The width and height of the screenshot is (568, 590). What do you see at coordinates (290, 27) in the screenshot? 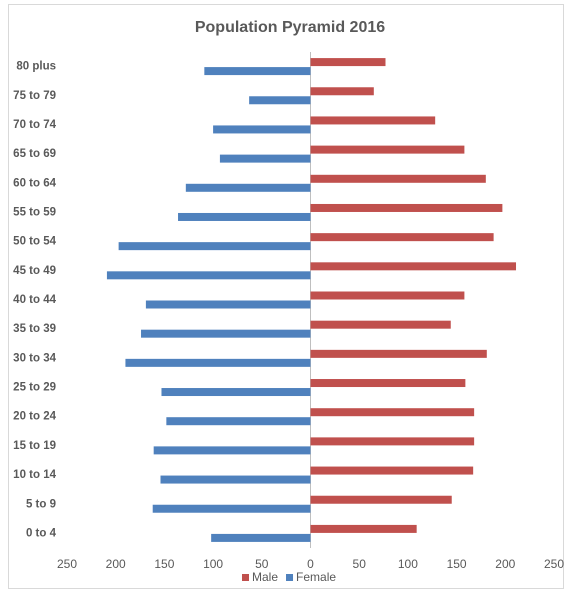
I see `chart-title: Population Pyramid 2016` at bounding box center [290, 27].